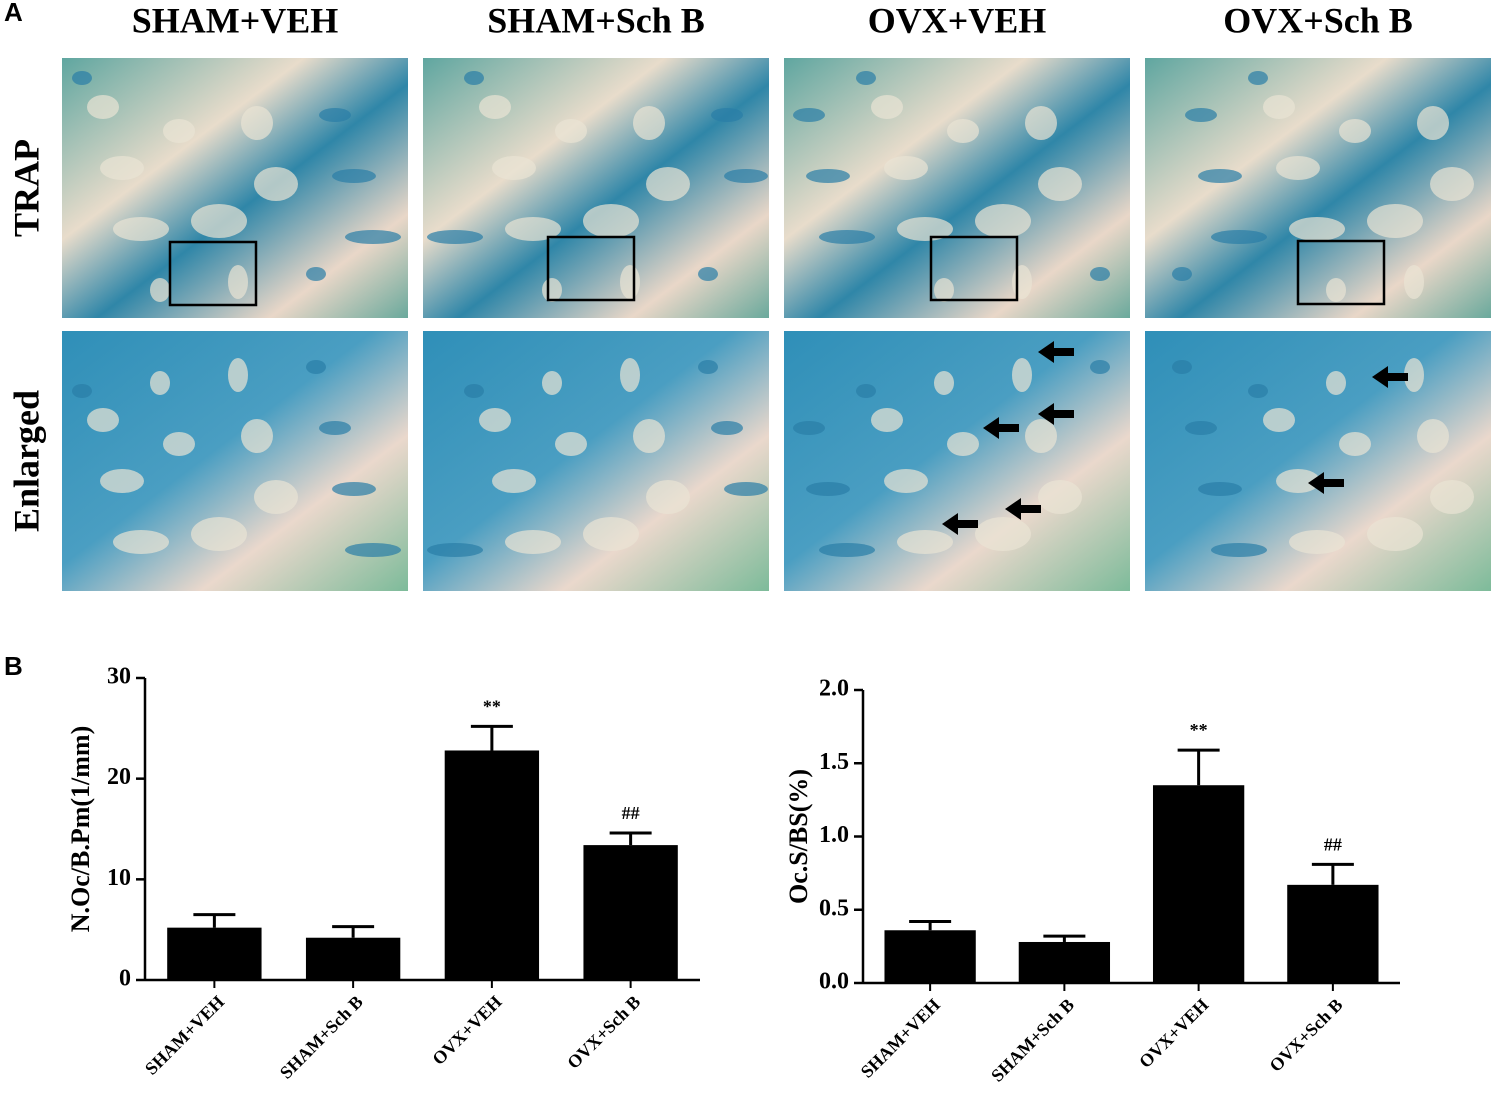  I want to click on y-tick-label: 30, so click(119, 677).